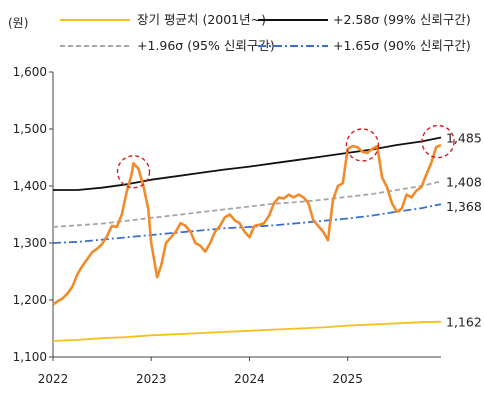  Describe the element at coordinates (464, 206) in the screenshot. I see `end-label-90-band: 1,368` at that location.